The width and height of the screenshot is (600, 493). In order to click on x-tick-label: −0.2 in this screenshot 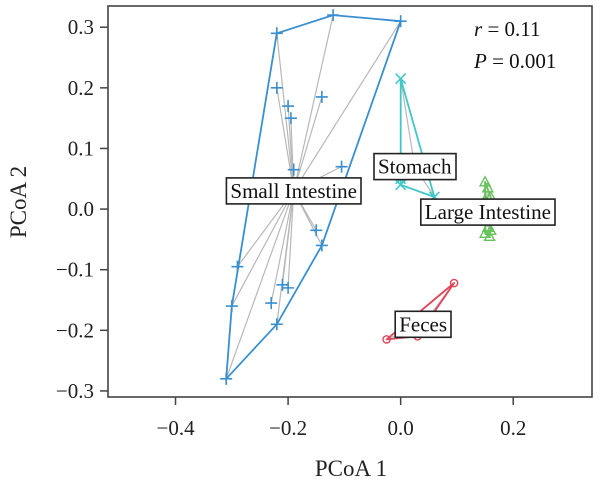, I will do `click(288, 428)`.